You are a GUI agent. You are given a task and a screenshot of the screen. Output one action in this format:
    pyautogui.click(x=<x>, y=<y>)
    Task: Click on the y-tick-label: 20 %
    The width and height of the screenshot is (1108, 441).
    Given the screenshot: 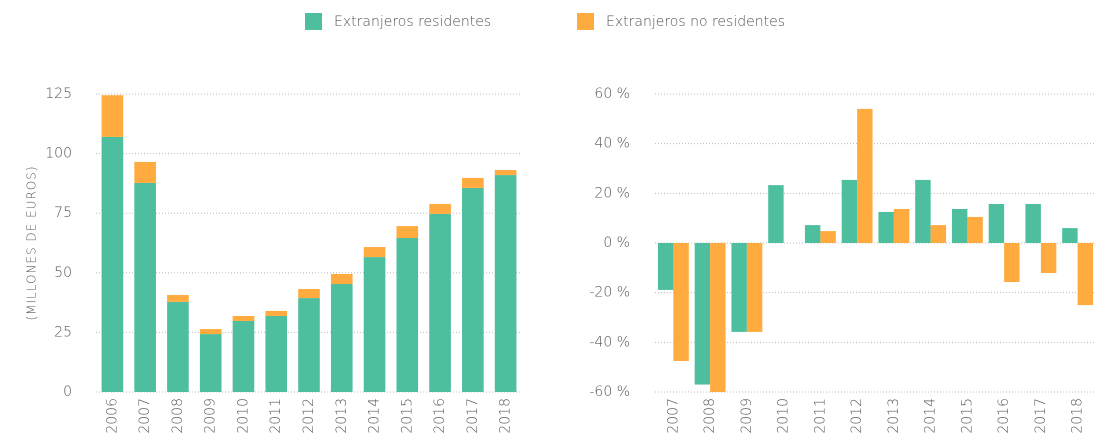 What is the action you would take?
    pyautogui.click(x=612, y=193)
    